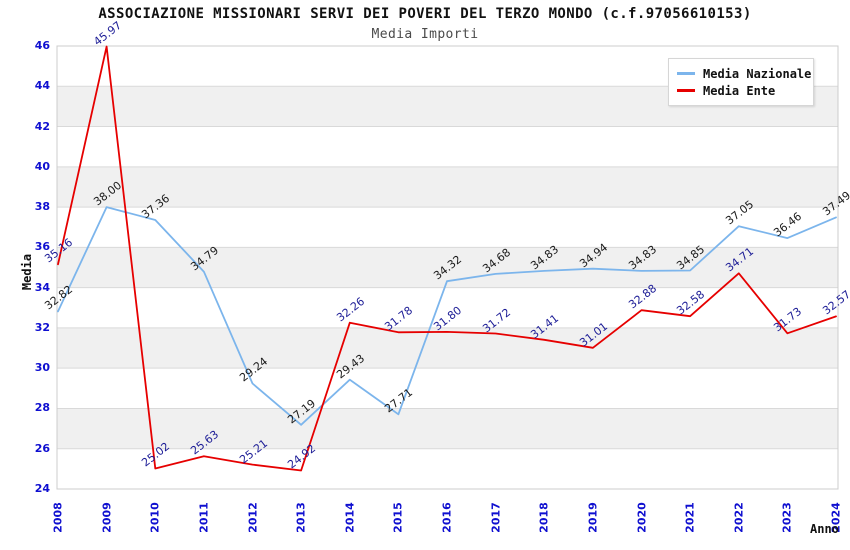 The height and width of the screenshot is (550, 850). Describe the element at coordinates (824, 529) in the screenshot. I see `x-axis-title: Anno` at that location.